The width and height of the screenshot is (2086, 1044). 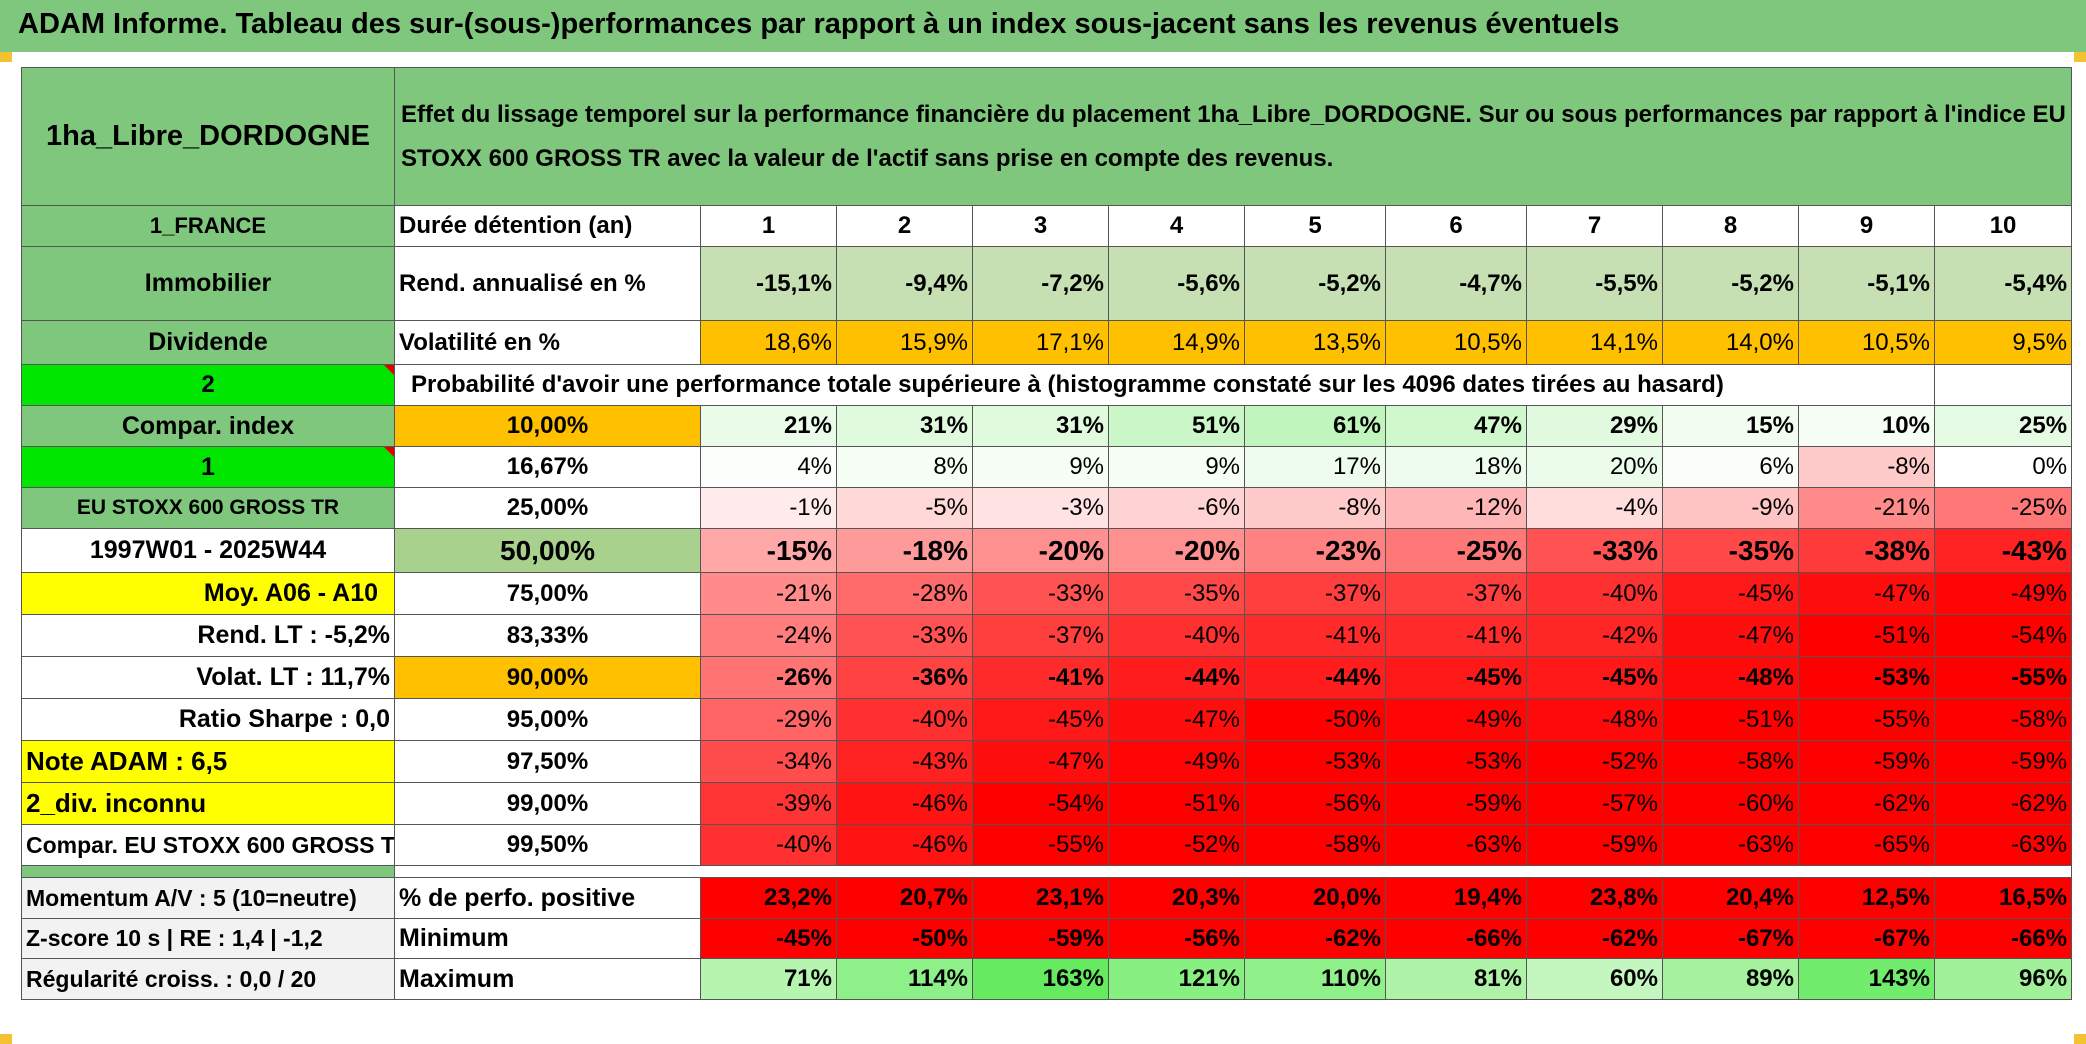 What do you see at coordinates (547, 226) in the screenshot?
I see `duree-label: Durée détention (an)` at bounding box center [547, 226].